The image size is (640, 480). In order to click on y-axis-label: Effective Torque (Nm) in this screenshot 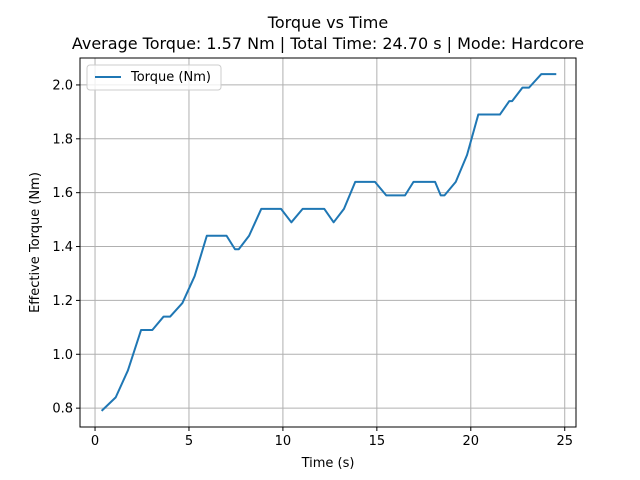, I will do `click(35, 242)`.